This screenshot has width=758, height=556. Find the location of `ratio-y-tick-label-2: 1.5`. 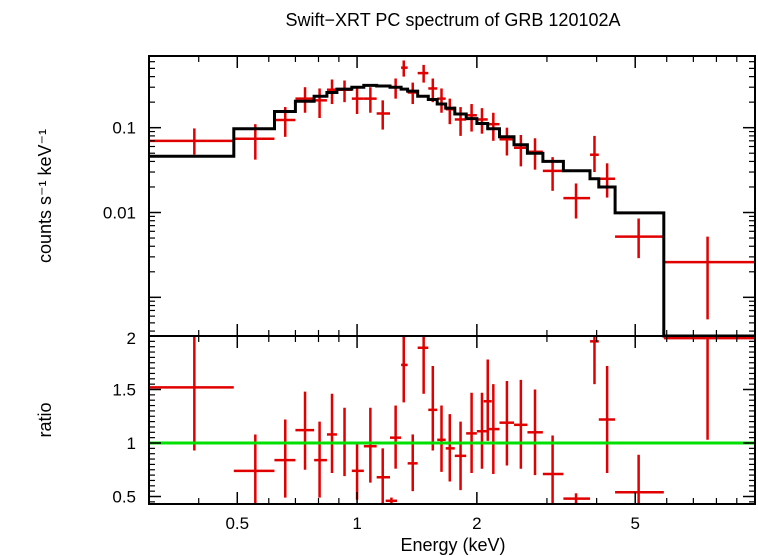

ratio-y-tick-label-2: 1.5 is located at coordinates (124, 390).